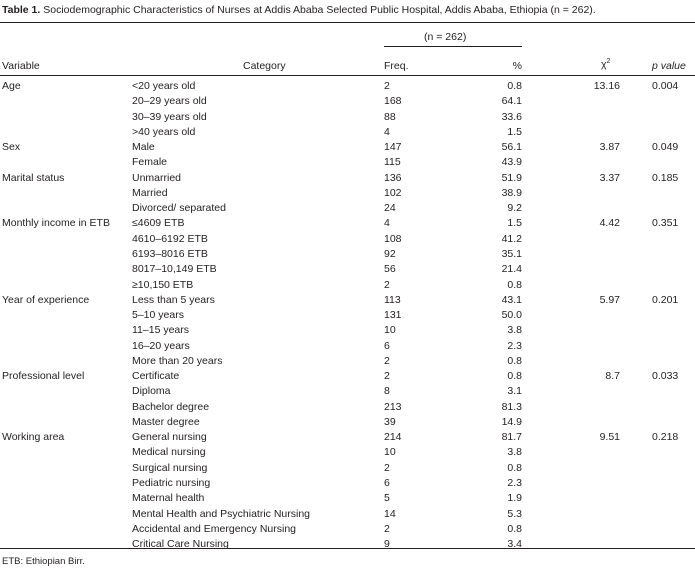 The image size is (695, 570). Describe the element at coordinates (511, 421) in the screenshot. I see `cell-percent: 14.9` at that location.